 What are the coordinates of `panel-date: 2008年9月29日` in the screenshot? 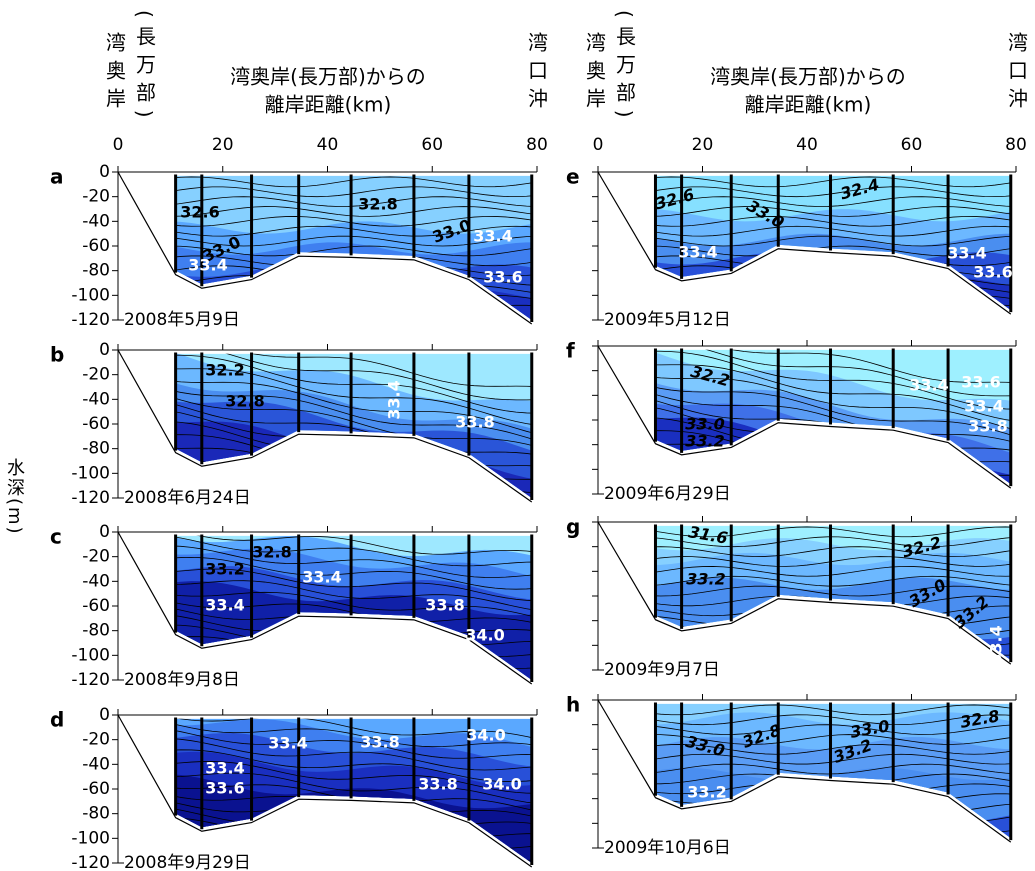 It's located at (187, 862).